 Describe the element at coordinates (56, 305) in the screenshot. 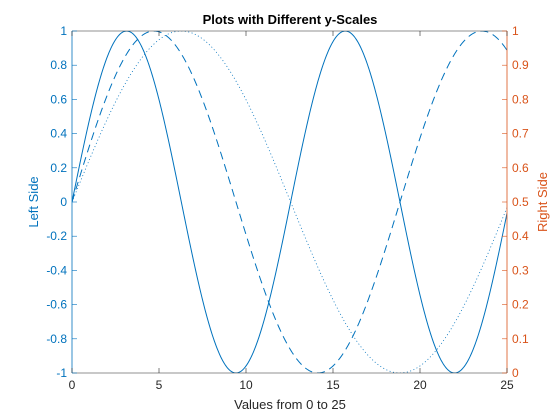

I see `left-y-tick-label: -0.6` at that location.